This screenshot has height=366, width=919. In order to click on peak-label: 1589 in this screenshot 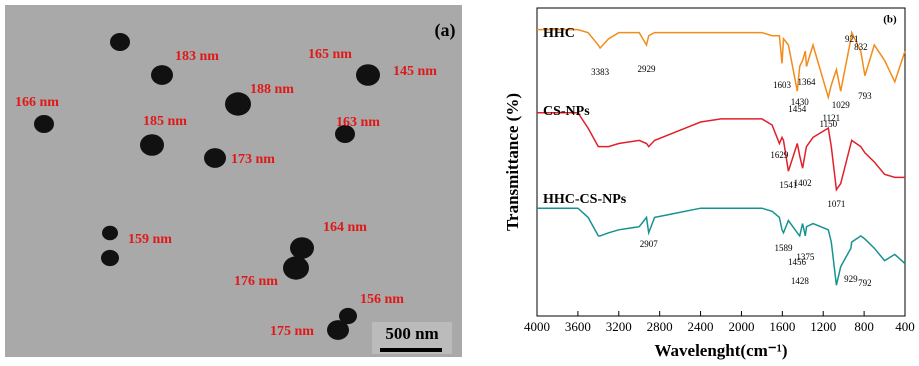, I will do `click(783, 248)`.